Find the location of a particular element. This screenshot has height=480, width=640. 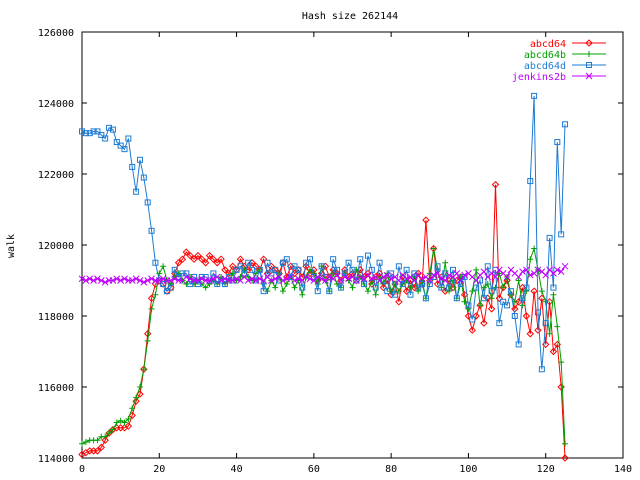

y-tick-label: 114000 is located at coordinates (56, 459).